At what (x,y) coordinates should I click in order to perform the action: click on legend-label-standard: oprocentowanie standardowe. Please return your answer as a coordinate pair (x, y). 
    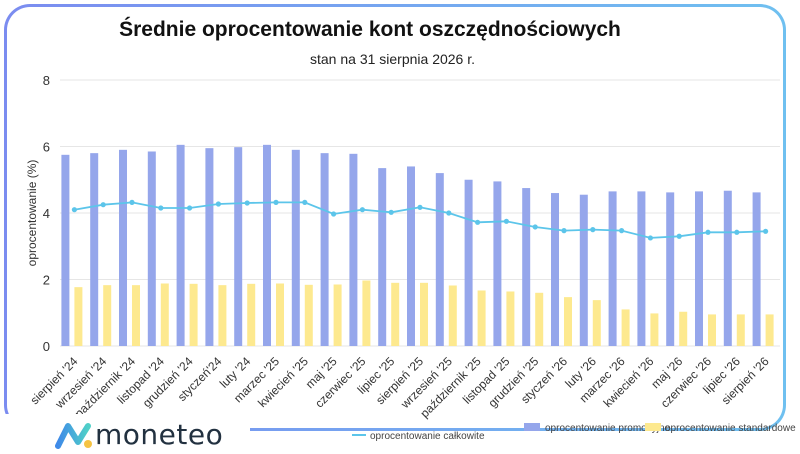
    Looking at the image, I should click on (730, 428).